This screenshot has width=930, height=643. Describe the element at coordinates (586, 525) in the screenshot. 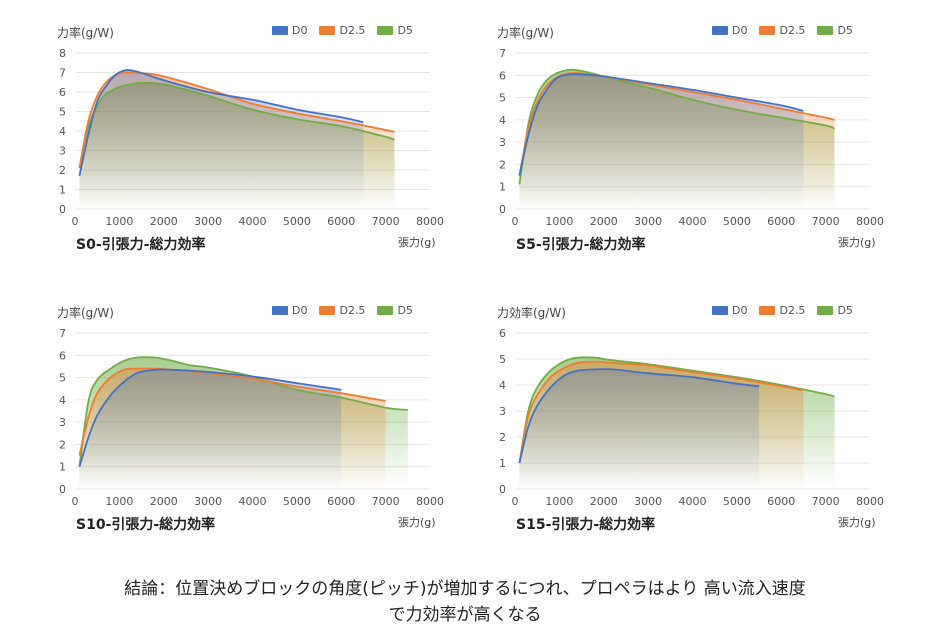

I see `chart-title: S15-引張力-総力効率` at that location.